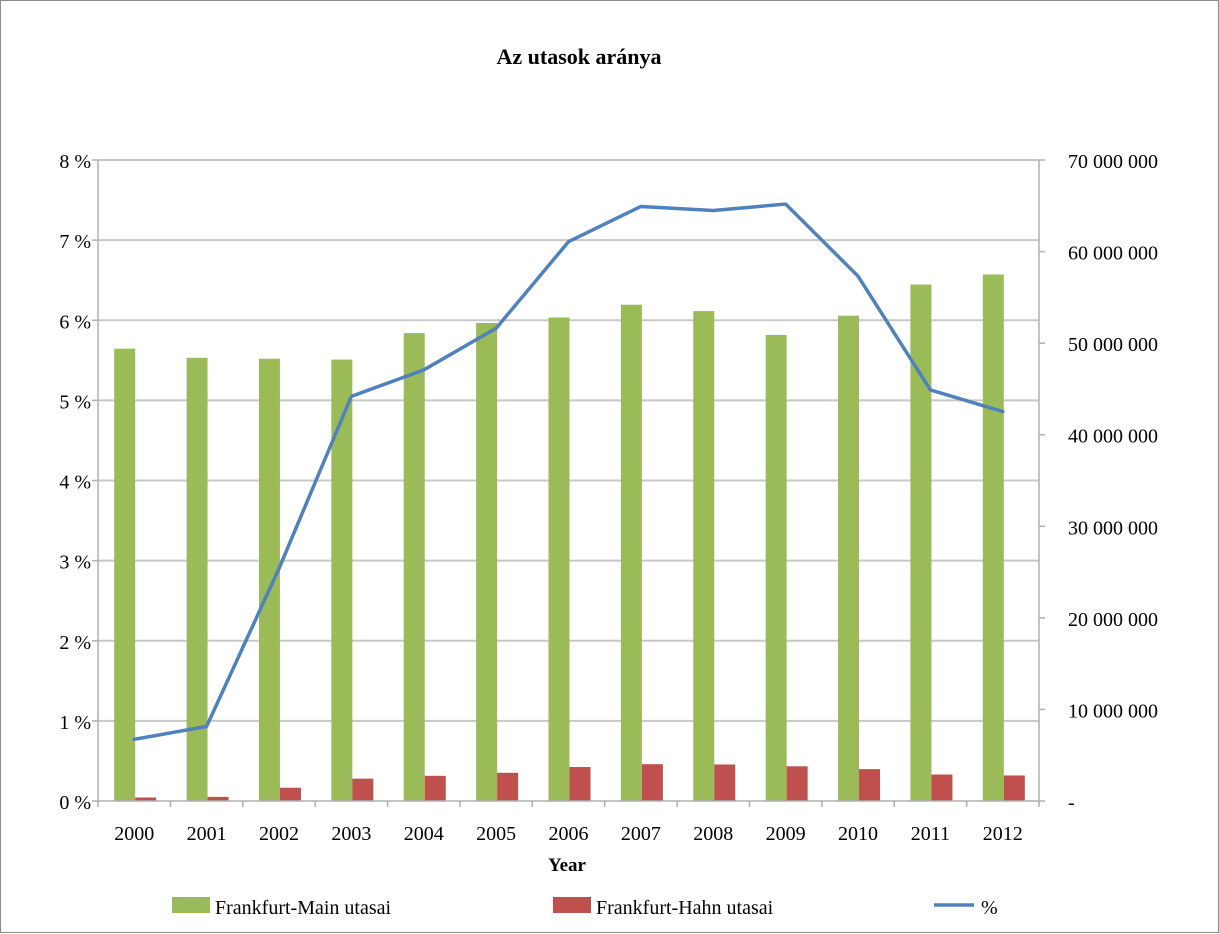 This screenshot has height=934, width=1219. What do you see at coordinates (75, 162) in the screenshot?
I see `y-left-tick-label: 8 %` at bounding box center [75, 162].